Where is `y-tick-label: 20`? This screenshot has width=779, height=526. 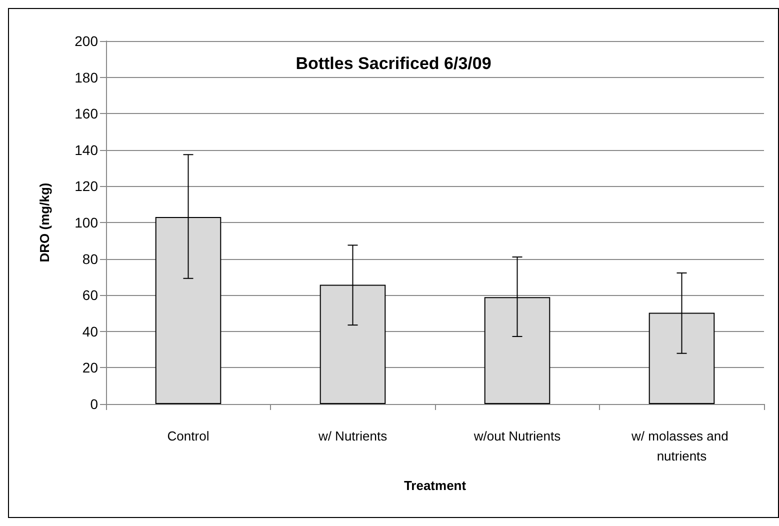
y-tick-label: 20 is located at coordinates (90, 368).